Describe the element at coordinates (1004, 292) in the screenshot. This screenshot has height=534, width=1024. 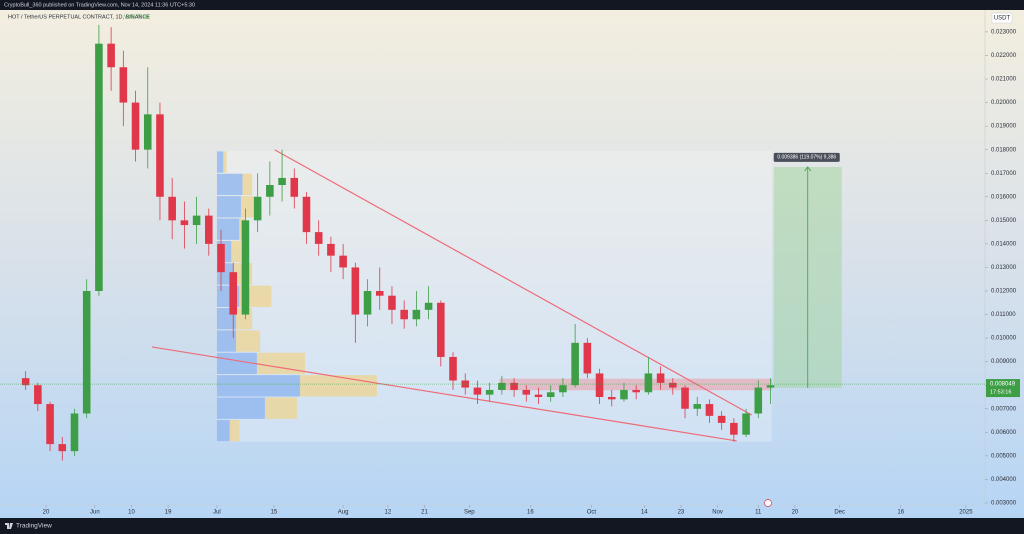
I see `y-tick-label: 0.012000` at that location.